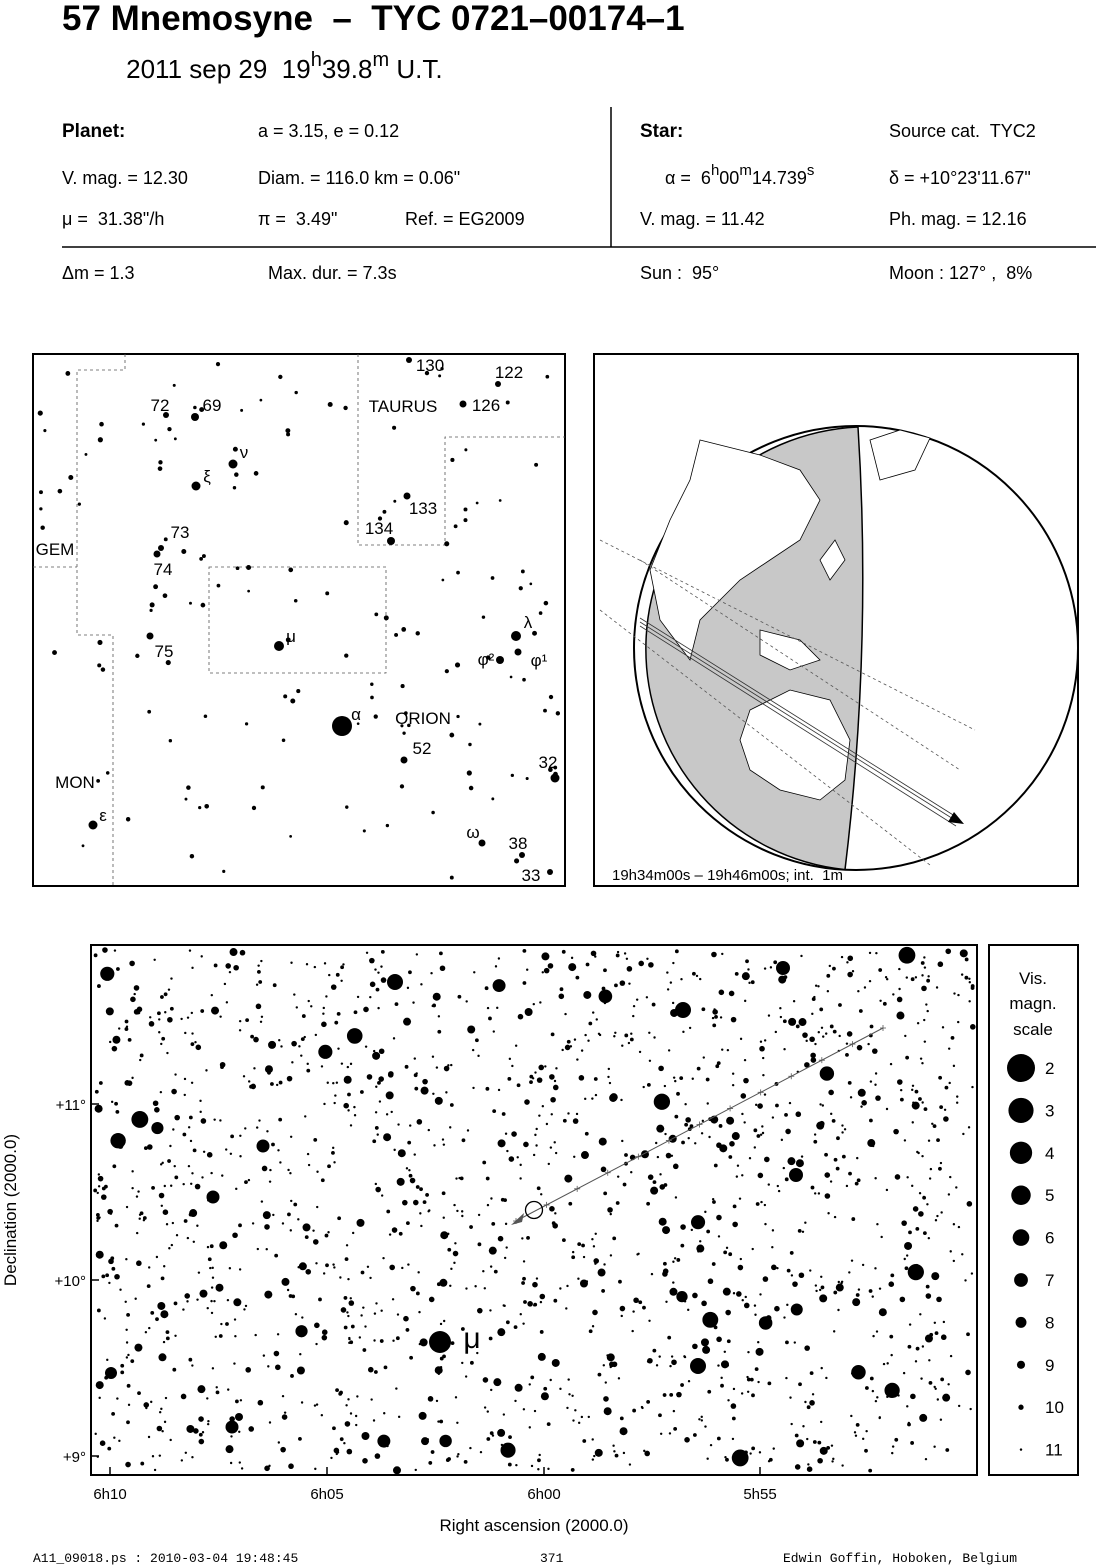 Image resolution: width=1096 pixels, height=1568 pixels. I want to click on finder-label: 133, so click(423, 508).